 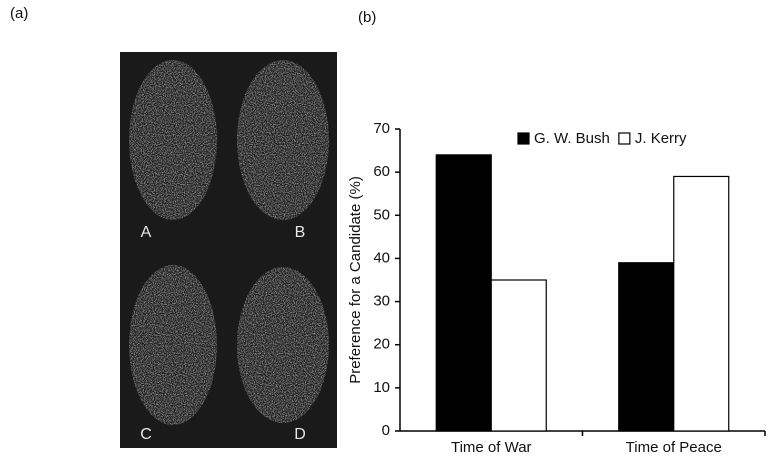 What do you see at coordinates (572, 138) in the screenshot?
I see `legend-label: G. W. Bush` at bounding box center [572, 138].